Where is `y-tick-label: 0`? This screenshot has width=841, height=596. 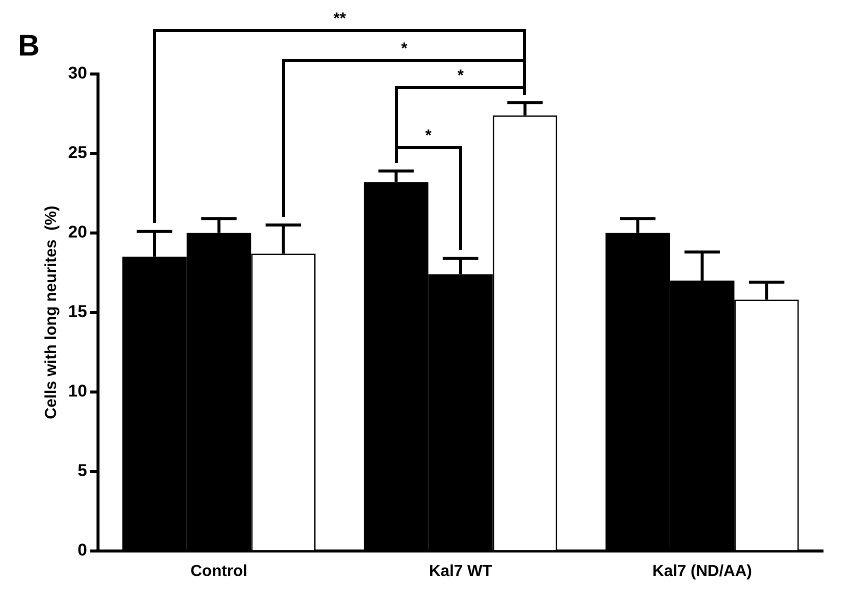 y-tick-label: 0 is located at coordinates (83, 550).